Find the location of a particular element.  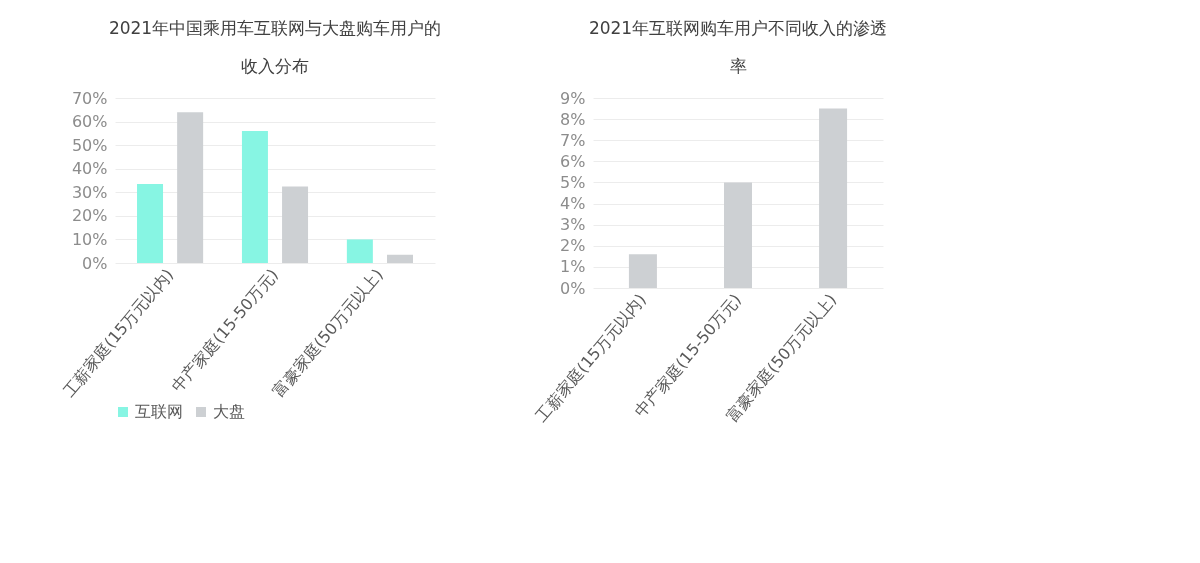

legend-label: 互联网 is located at coordinates (159, 411).